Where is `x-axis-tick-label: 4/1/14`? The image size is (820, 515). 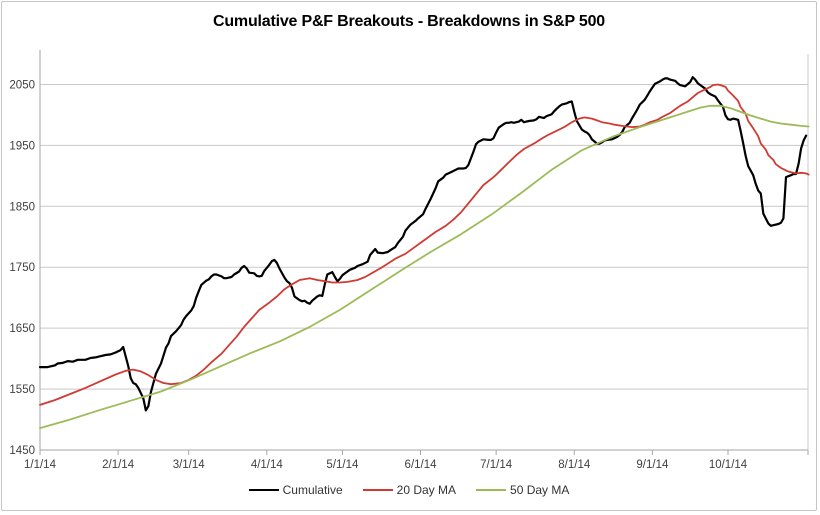 x-axis-tick-label: 4/1/14 is located at coordinates (267, 465).